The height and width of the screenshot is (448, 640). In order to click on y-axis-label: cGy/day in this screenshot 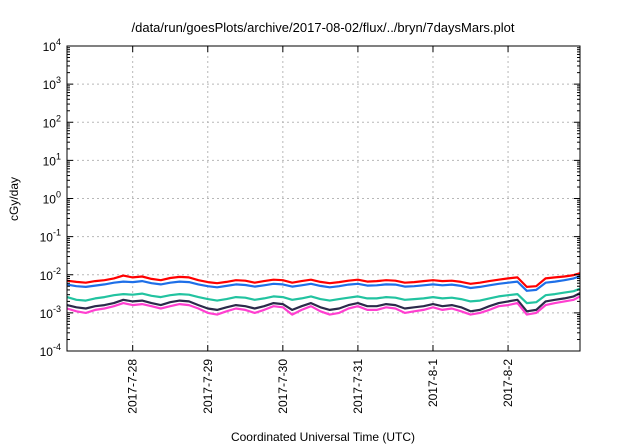, I will do `click(14, 199)`.